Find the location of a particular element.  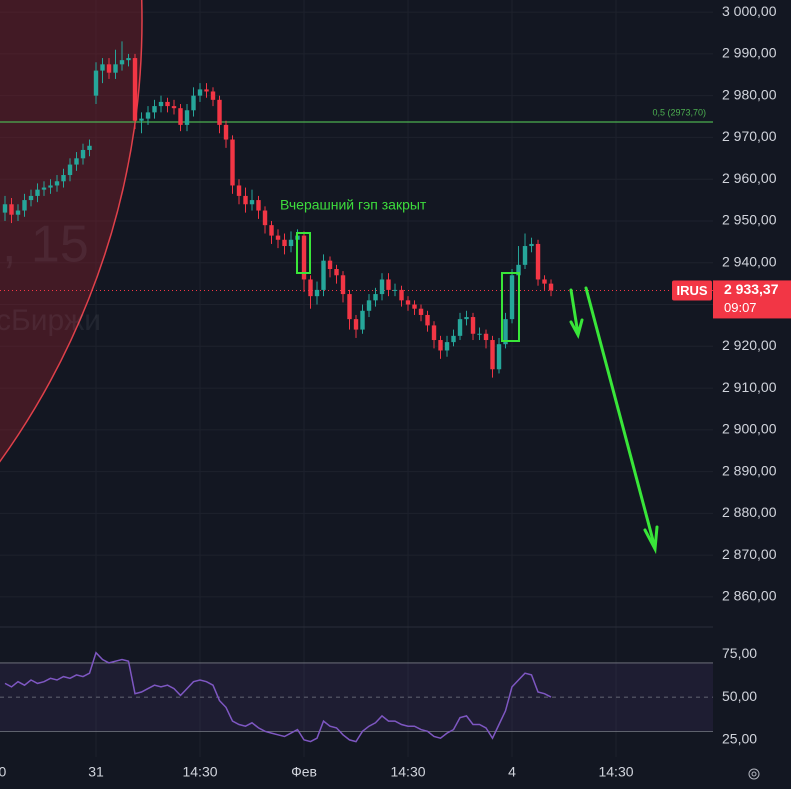

ticker: IRUS is located at coordinates (691, 290).